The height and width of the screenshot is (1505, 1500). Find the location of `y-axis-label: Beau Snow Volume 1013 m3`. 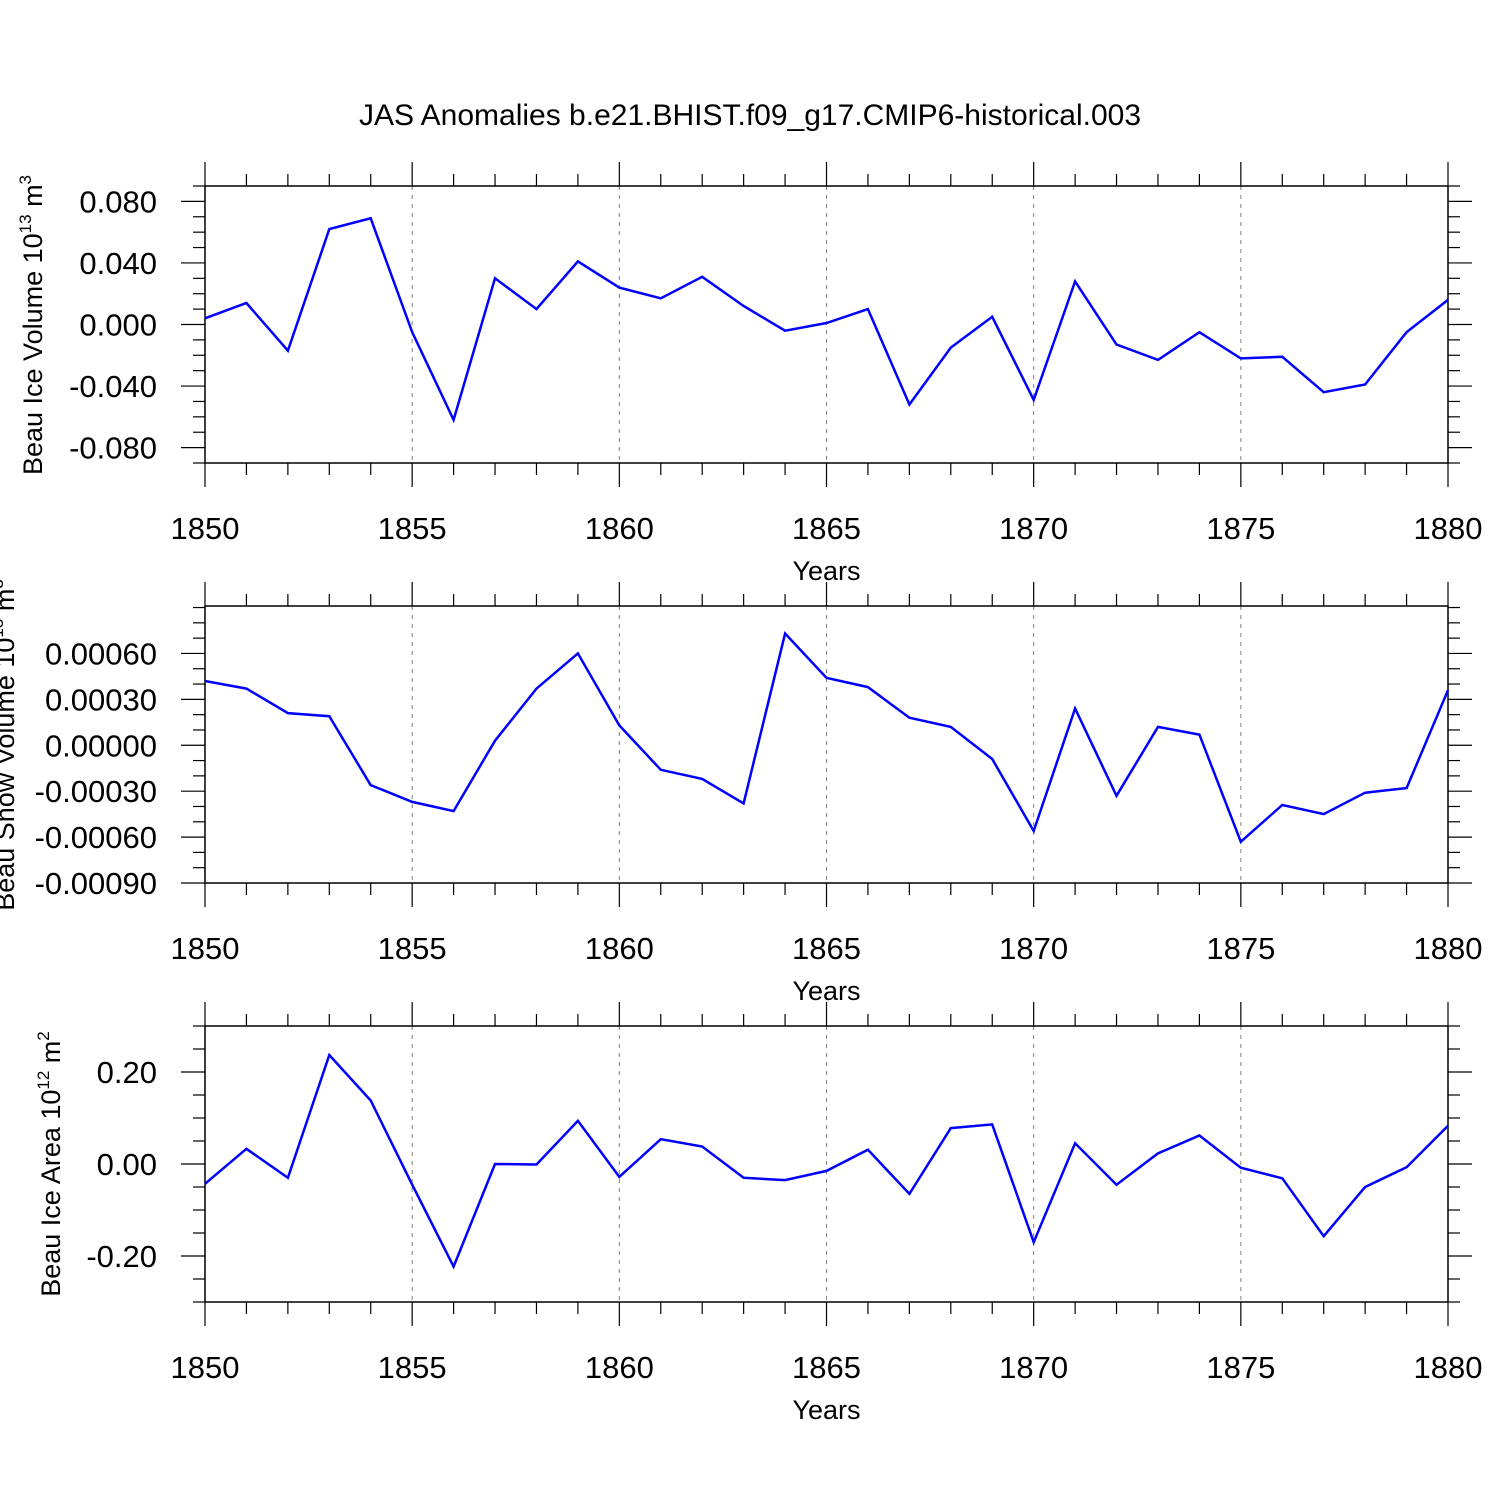

y-axis-label: Beau Snow Volume 1013 m3 is located at coordinates (10, 745).